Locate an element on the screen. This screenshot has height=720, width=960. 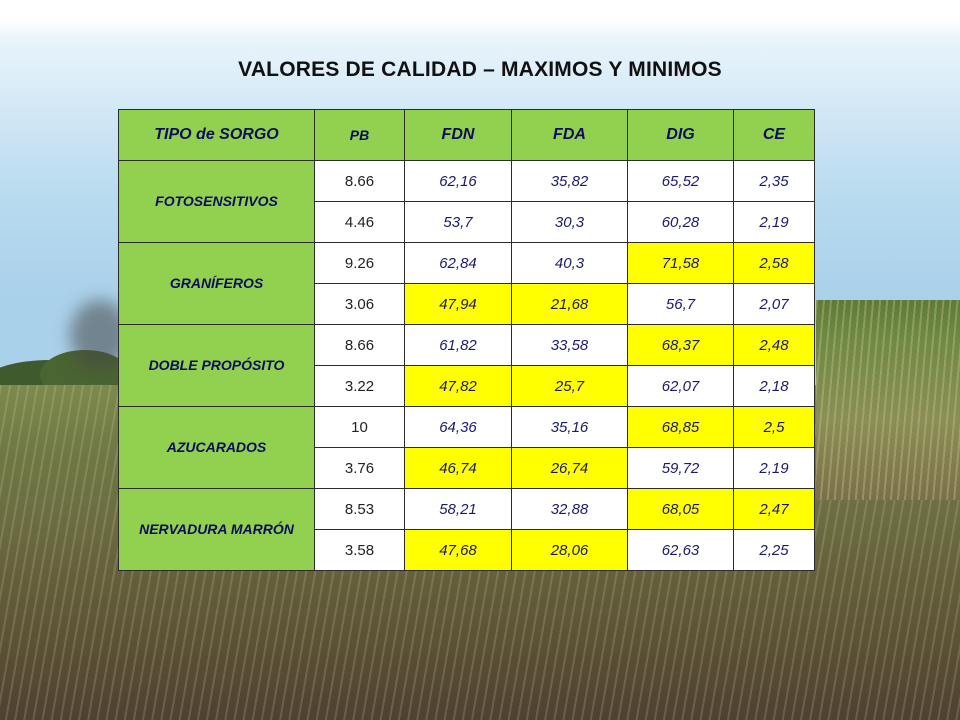
fdn-cell: 58,21 is located at coordinates (458, 509).